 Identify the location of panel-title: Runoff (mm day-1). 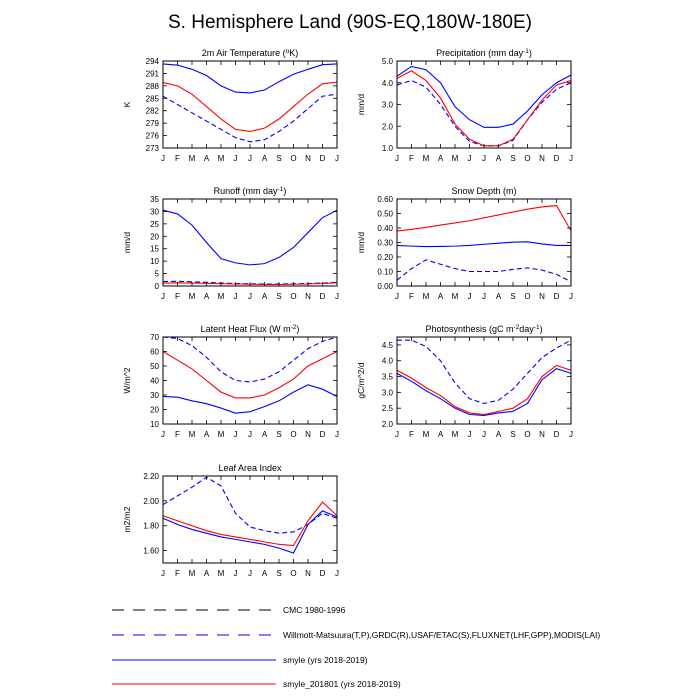
(250, 191).